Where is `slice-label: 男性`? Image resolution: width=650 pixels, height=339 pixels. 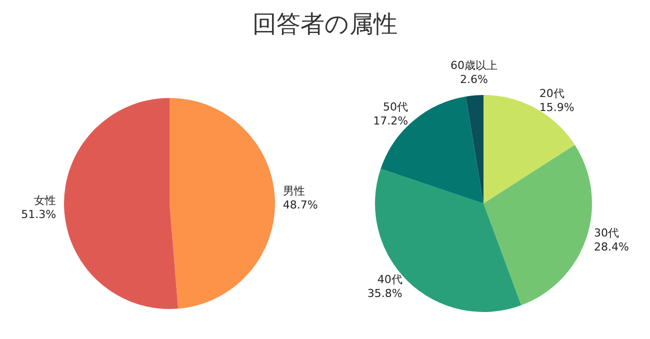
slice-label: 男性 is located at coordinates (293, 191).